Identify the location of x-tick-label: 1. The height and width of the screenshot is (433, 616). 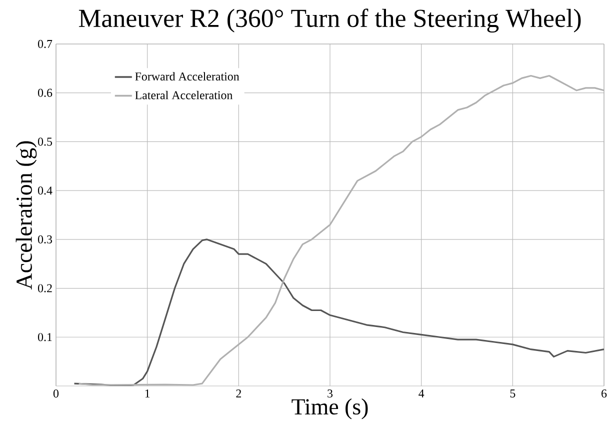
(147, 394).